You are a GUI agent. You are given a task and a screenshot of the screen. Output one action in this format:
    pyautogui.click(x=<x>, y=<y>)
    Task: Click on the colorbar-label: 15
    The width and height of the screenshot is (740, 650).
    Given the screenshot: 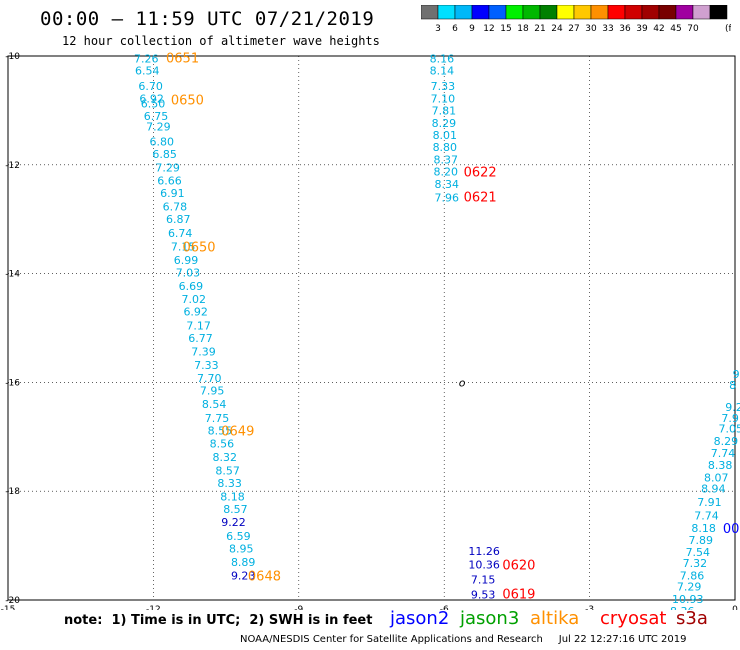 What is the action you would take?
    pyautogui.click(x=505, y=29)
    